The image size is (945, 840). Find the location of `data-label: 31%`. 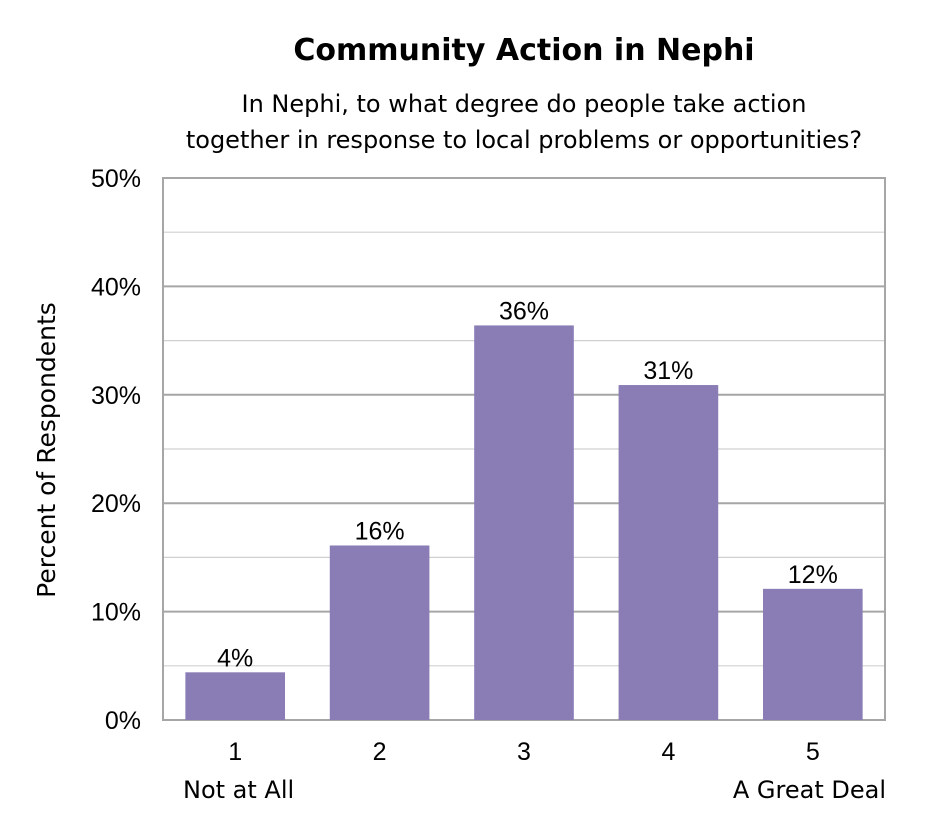

data-label: 31% is located at coordinates (668, 371).